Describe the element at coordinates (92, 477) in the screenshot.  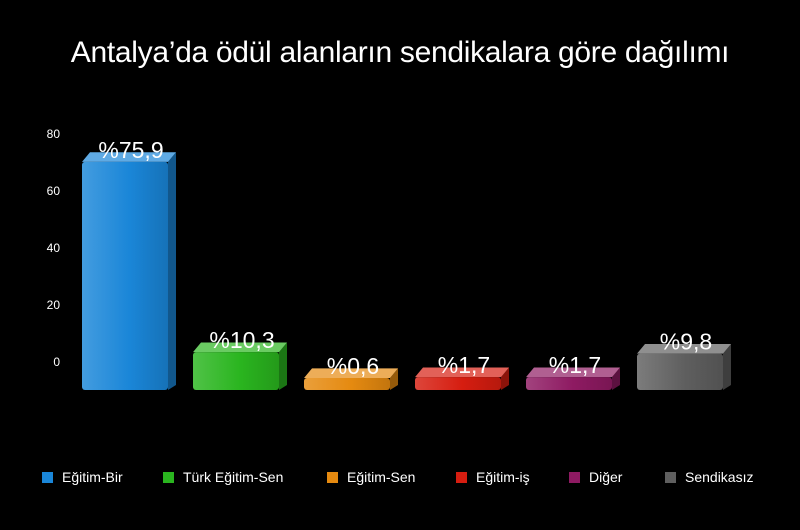
I see `legend-label: Eğitim-Bir` at that location.